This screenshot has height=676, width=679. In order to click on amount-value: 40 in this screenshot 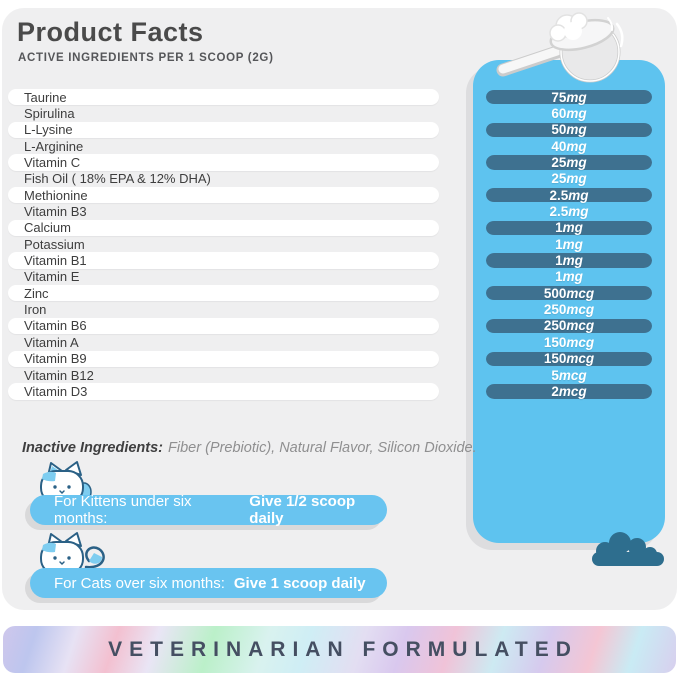, I will do `click(559, 146)`.